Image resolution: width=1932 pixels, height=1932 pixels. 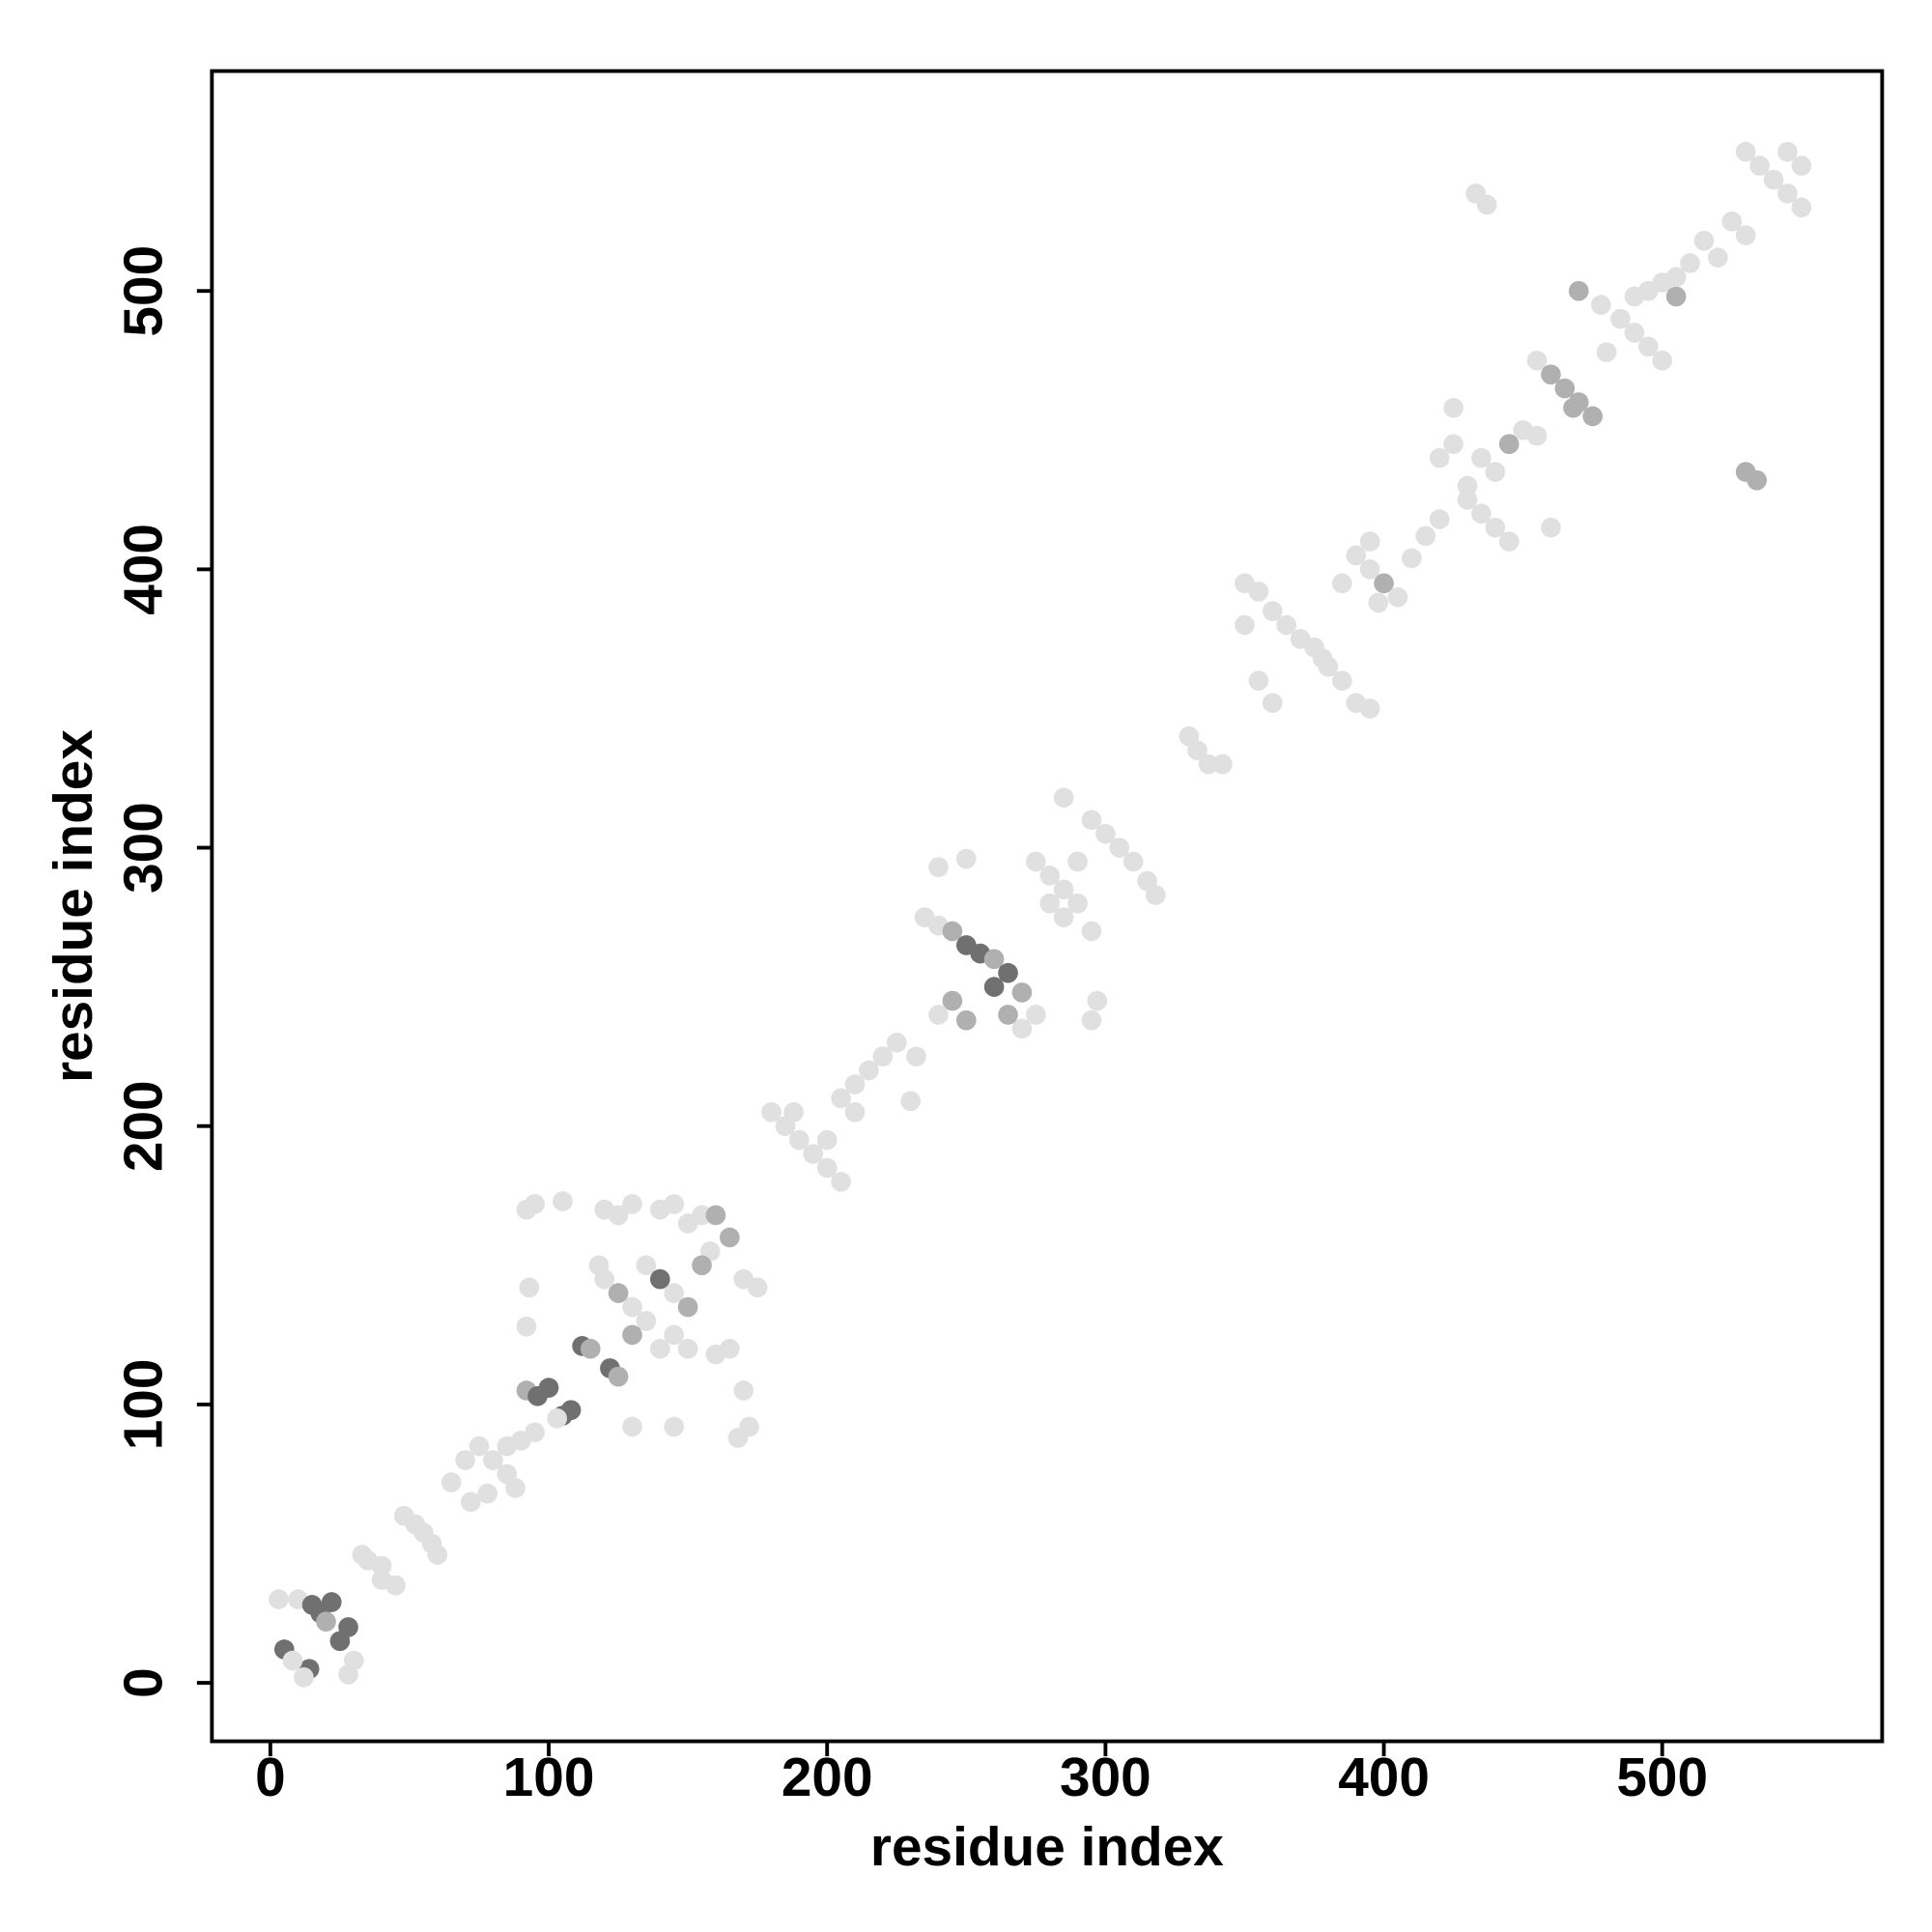 I want to click on y-tick-label: 200, so click(x=143, y=1126).